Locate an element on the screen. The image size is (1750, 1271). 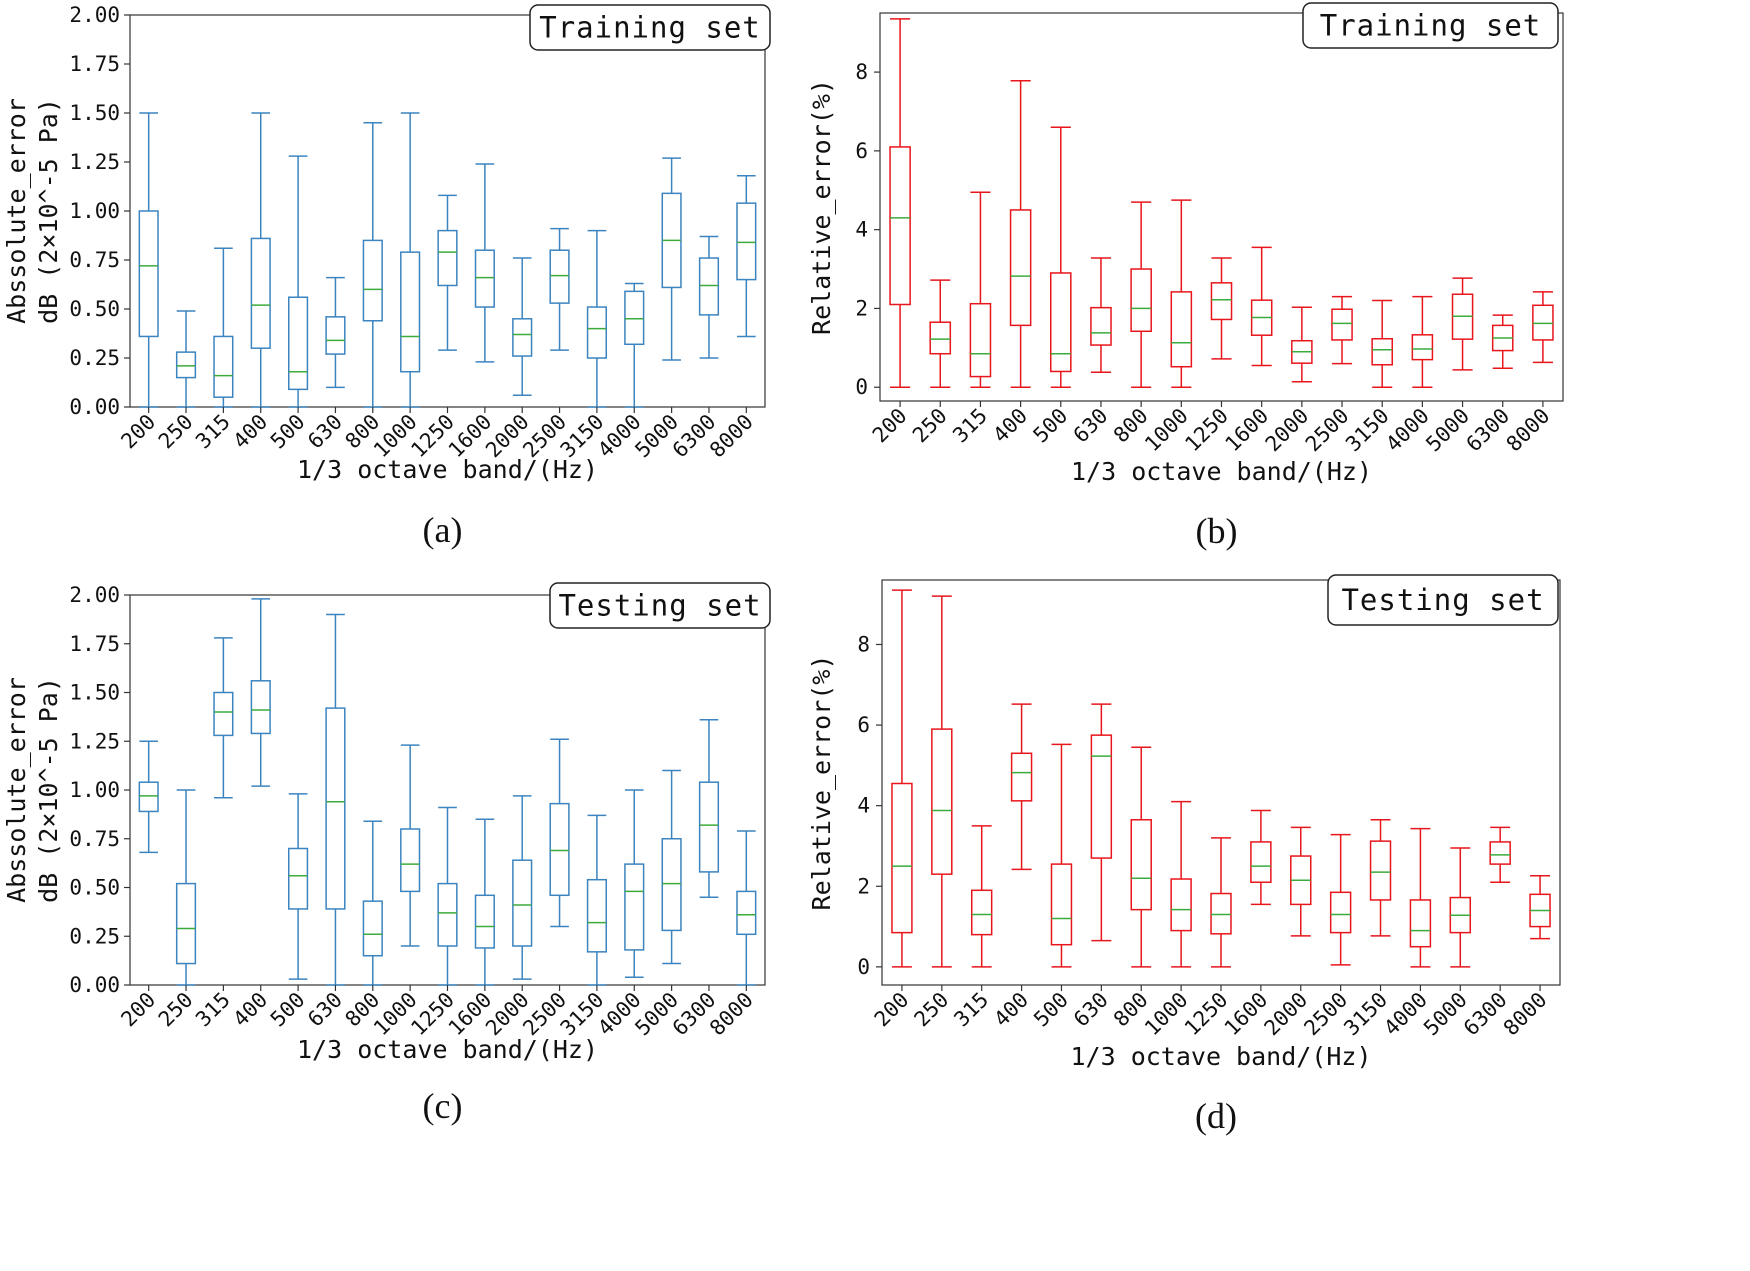
x-tick-label: 8000 is located at coordinates (731, 1014).